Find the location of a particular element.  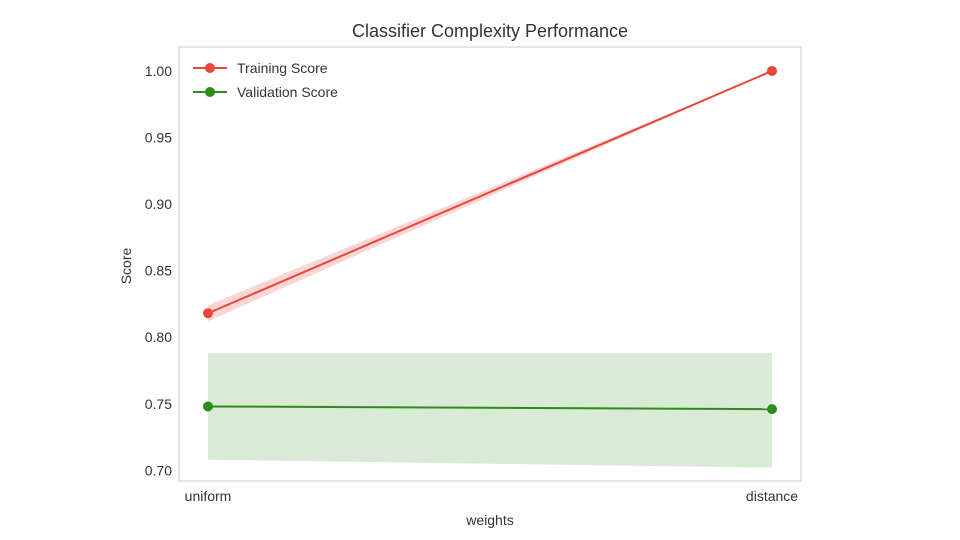

x-axis-label: weights is located at coordinates (489, 520).